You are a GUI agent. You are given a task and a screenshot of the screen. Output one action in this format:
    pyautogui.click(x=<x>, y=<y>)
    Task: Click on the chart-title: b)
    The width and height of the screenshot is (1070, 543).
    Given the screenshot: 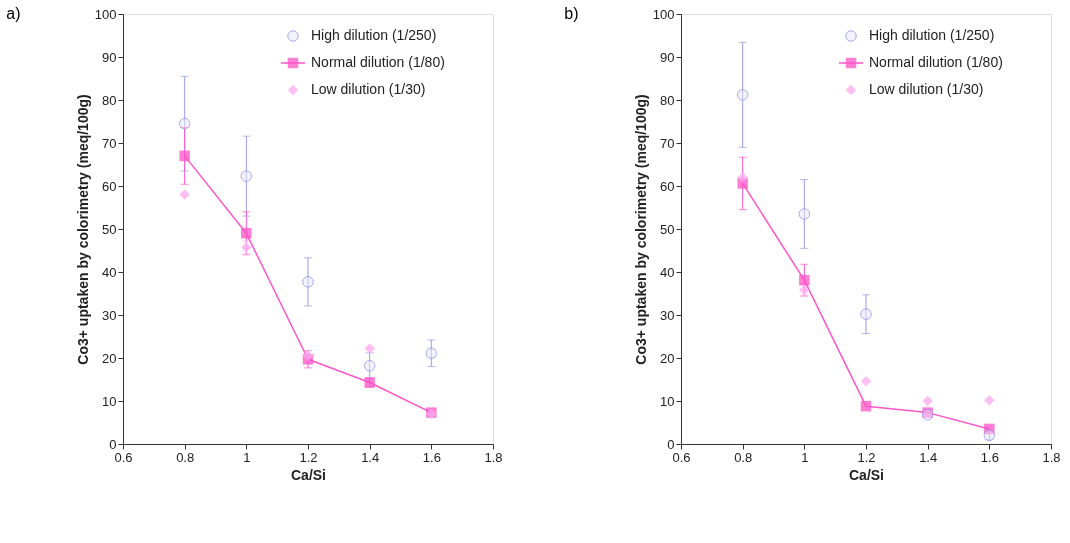 What is the action you would take?
    pyautogui.click(x=571, y=13)
    